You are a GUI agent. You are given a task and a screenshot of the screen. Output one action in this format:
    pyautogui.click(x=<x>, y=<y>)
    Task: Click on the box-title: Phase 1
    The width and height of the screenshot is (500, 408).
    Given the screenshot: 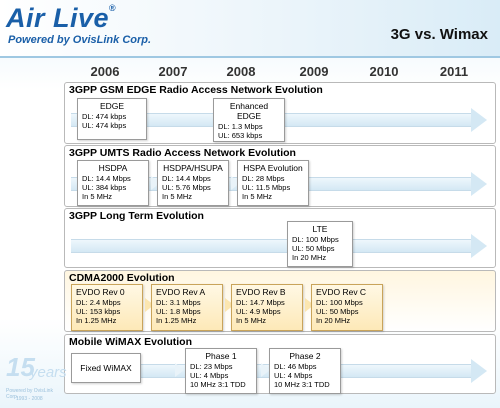 What is the action you would take?
    pyautogui.click(x=221, y=356)
    